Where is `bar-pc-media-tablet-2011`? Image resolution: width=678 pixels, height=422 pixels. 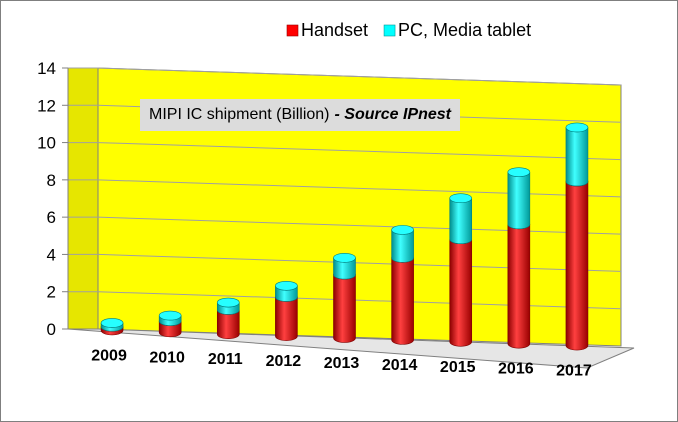 bar-pc-media-tablet-2011 is located at coordinates (228, 306).